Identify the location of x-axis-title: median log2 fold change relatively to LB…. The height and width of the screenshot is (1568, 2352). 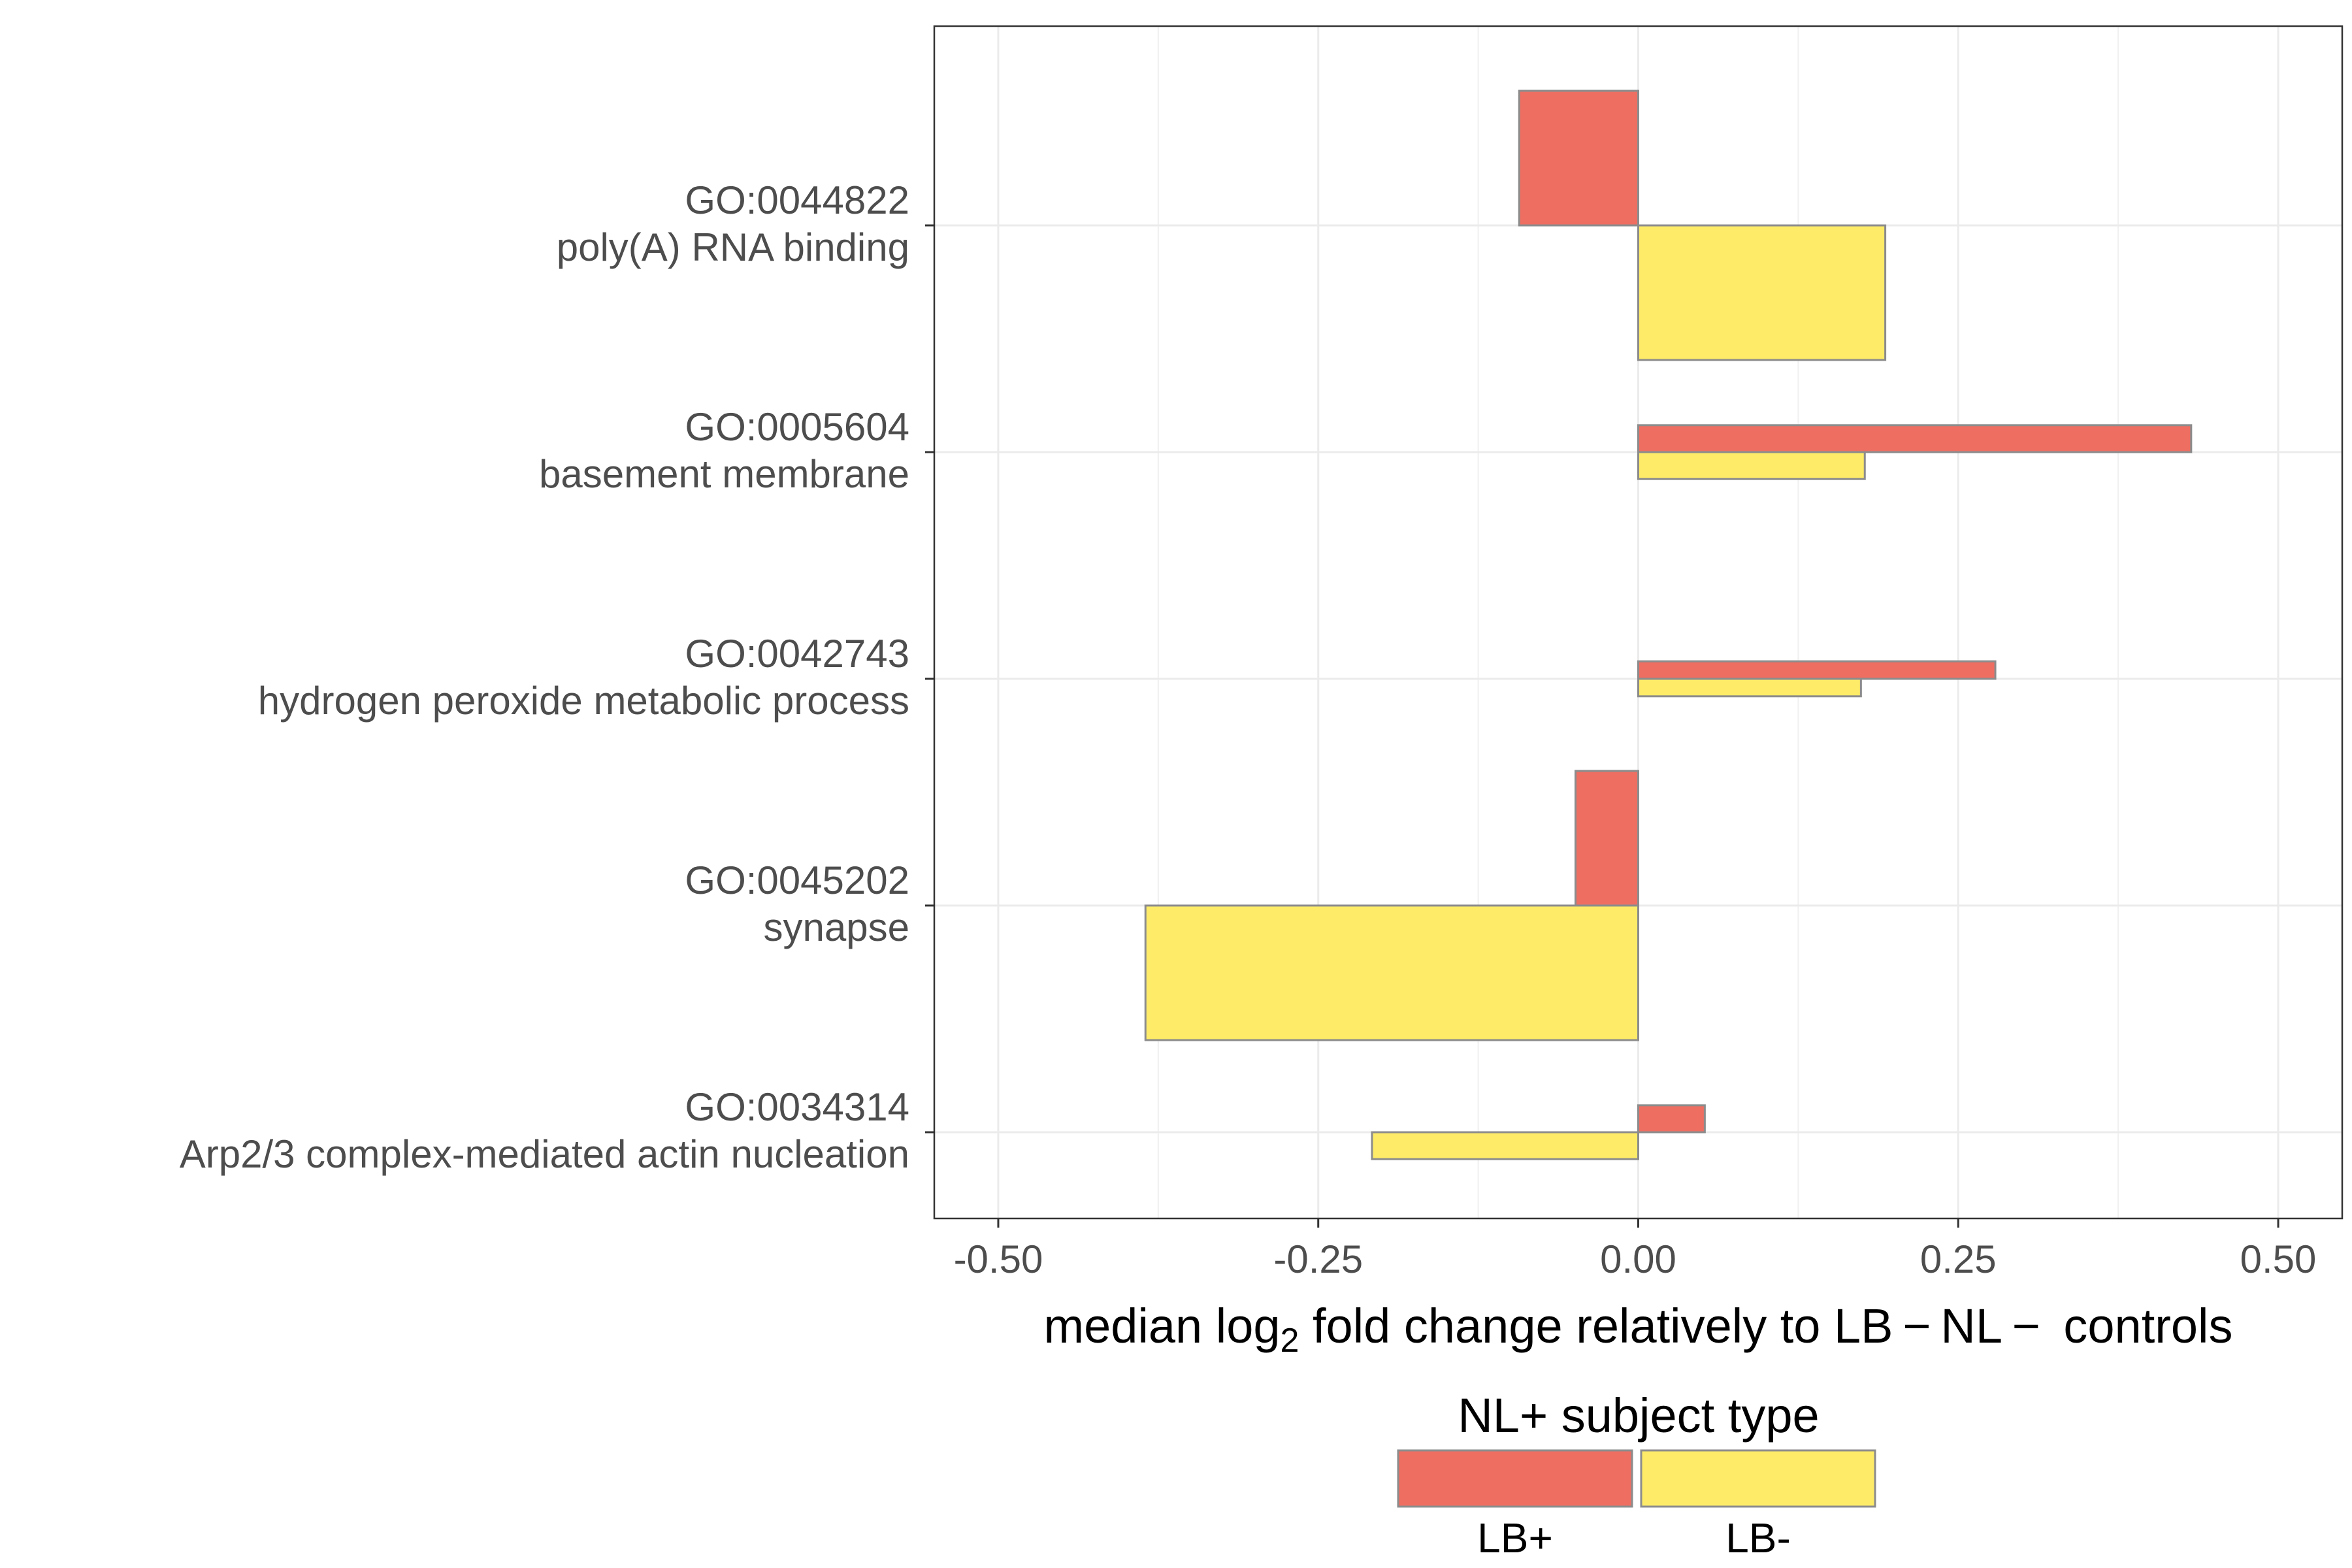
(1638, 1329).